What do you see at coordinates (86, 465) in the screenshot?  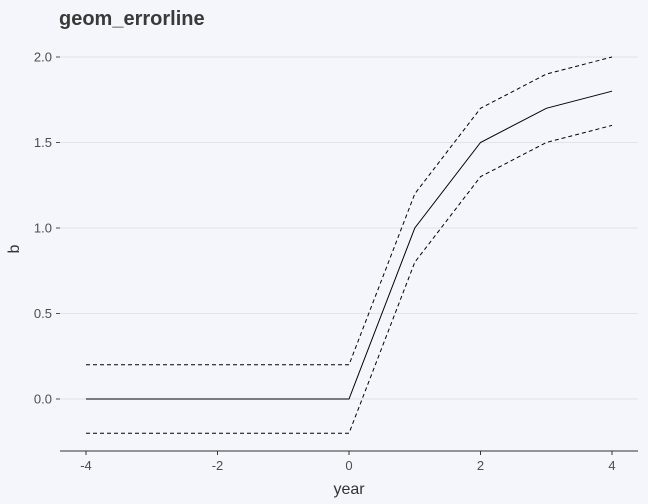 I see `x-tick-label: -4` at bounding box center [86, 465].